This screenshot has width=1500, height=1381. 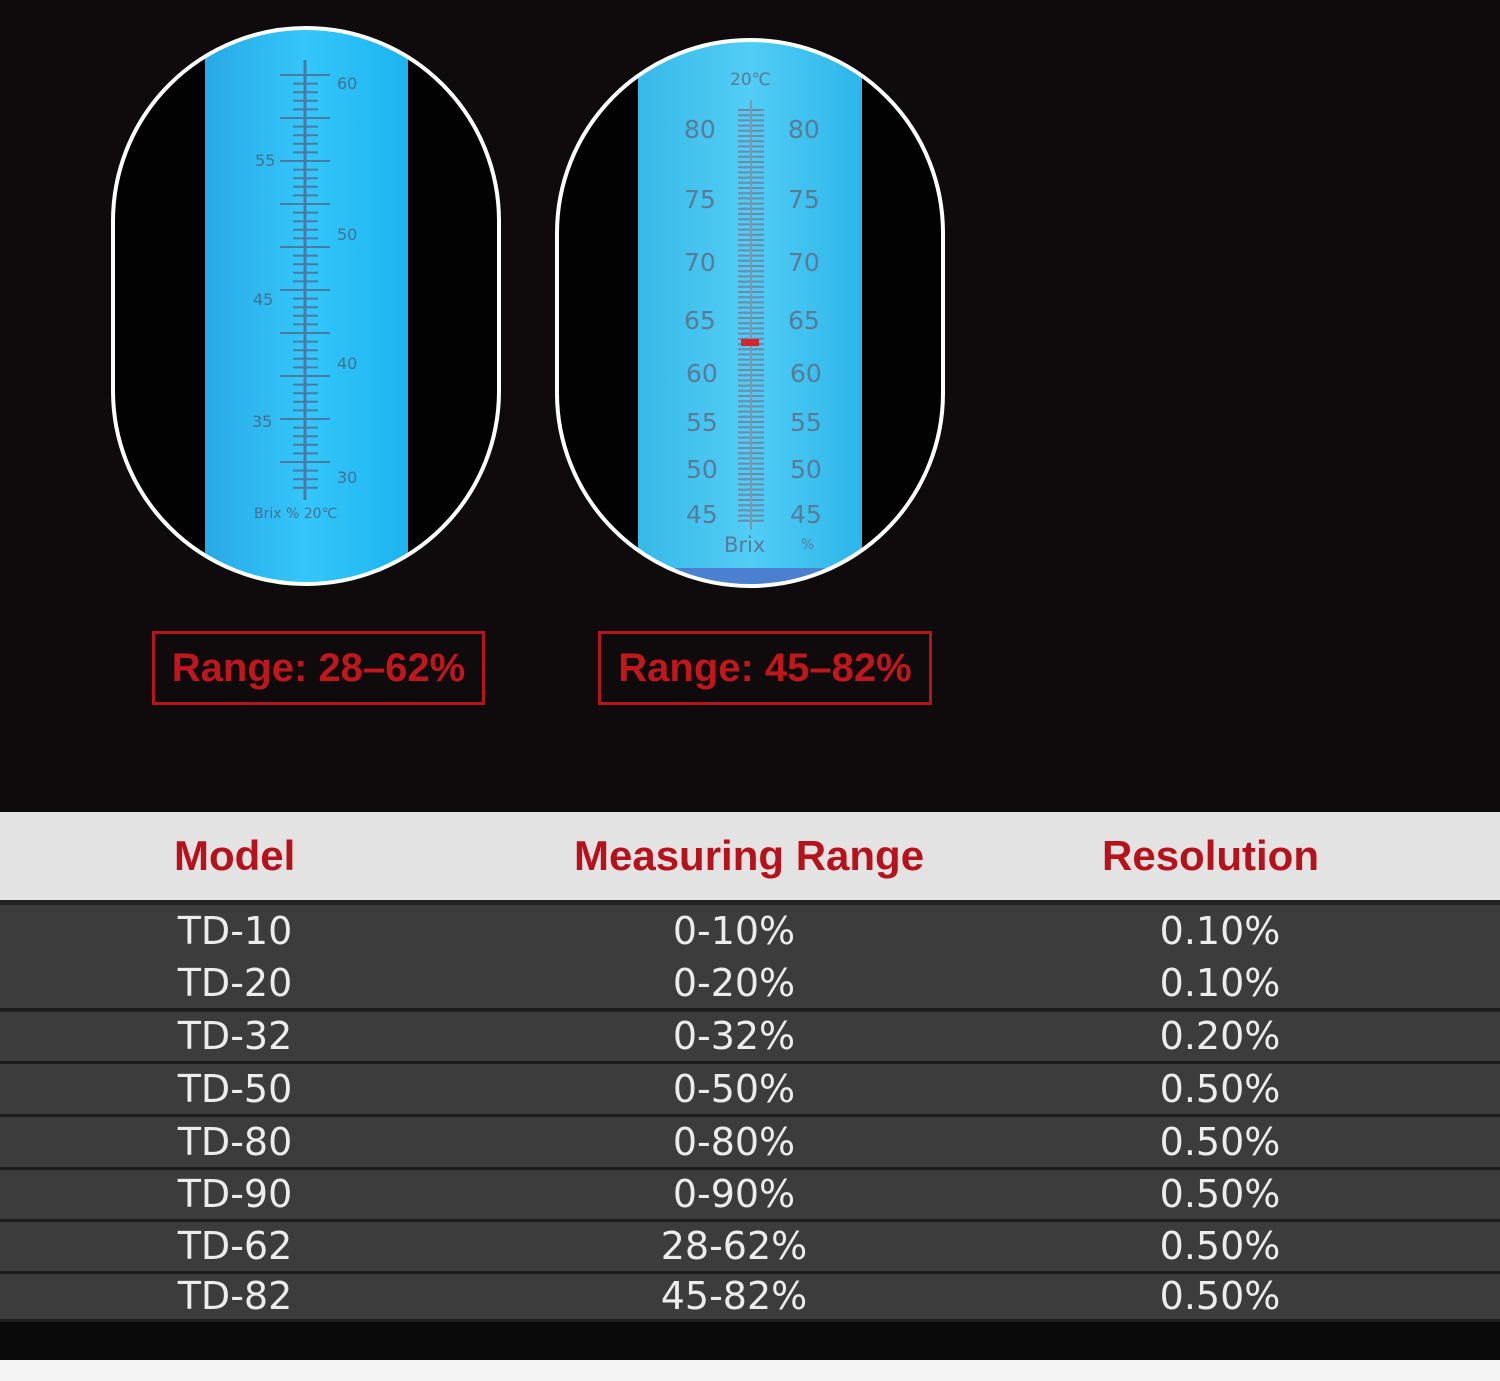 What do you see at coordinates (295, 514) in the screenshot?
I see `scale-caption: Brix % 20℃` at bounding box center [295, 514].